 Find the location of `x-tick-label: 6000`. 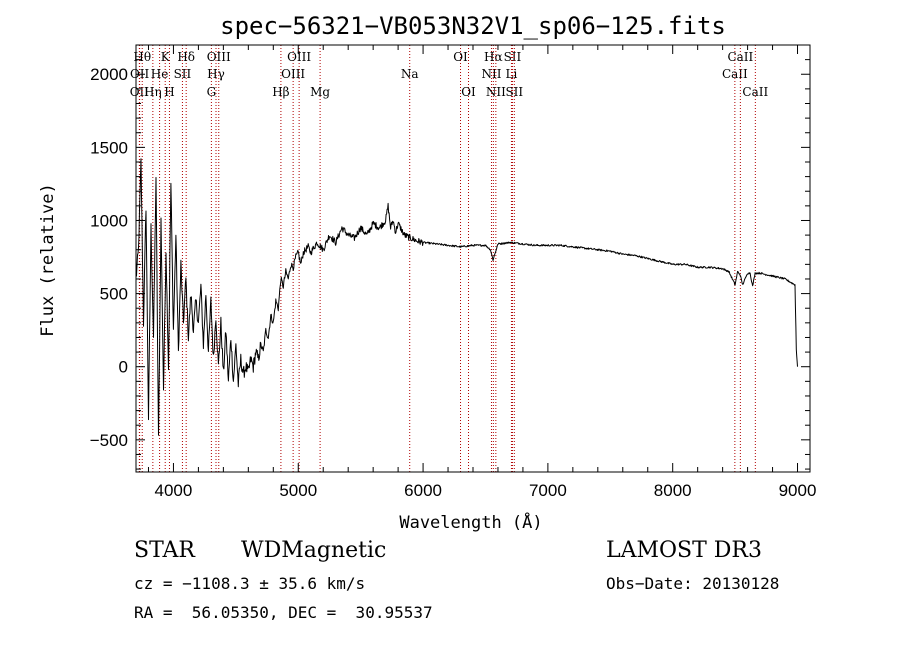

x-tick-label: 6000 is located at coordinates (423, 490).